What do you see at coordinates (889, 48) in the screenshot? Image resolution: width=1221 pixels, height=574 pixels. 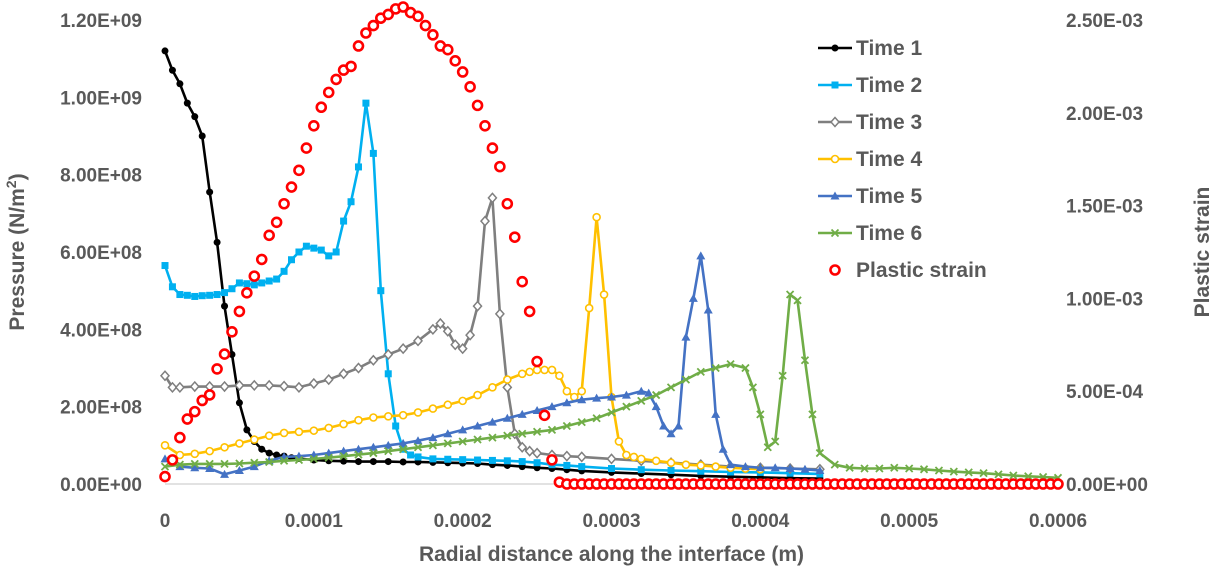 I see `legend-label: Time 1` at bounding box center [889, 48].